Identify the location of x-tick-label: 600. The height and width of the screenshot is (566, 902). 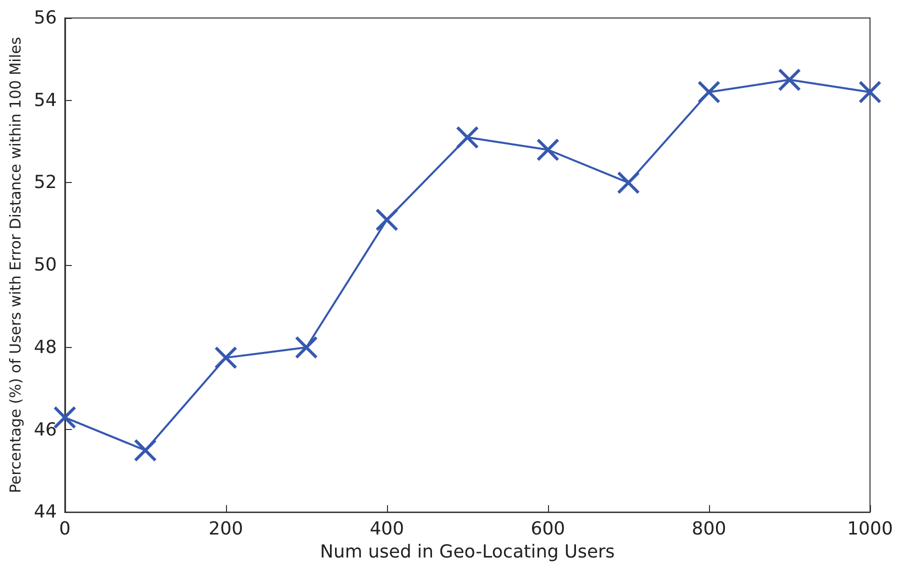
(548, 529).